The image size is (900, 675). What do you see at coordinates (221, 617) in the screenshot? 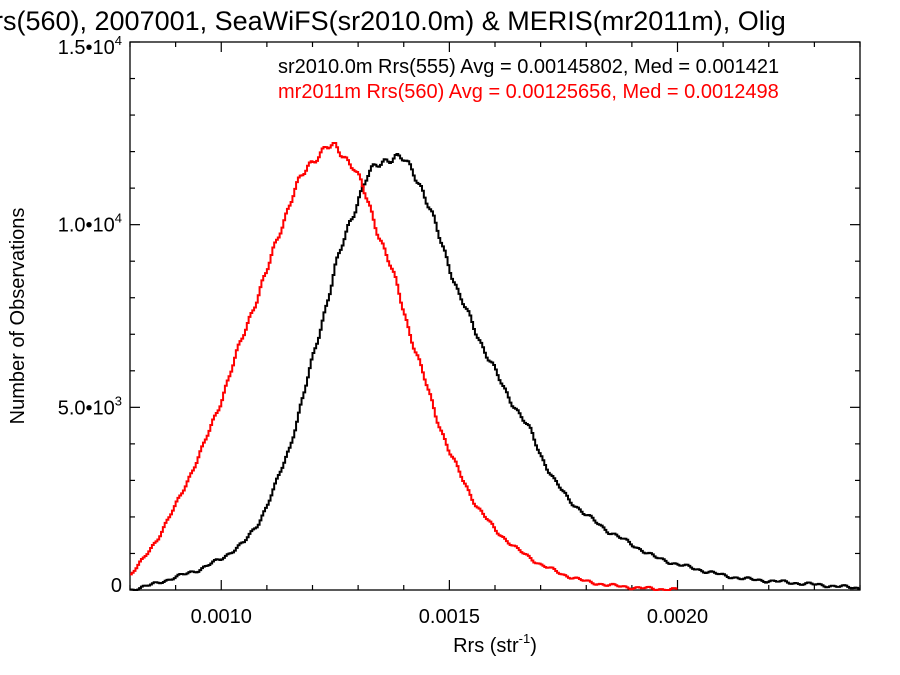
I see `x-tick-label: 0.0010` at bounding box center [221, 617].